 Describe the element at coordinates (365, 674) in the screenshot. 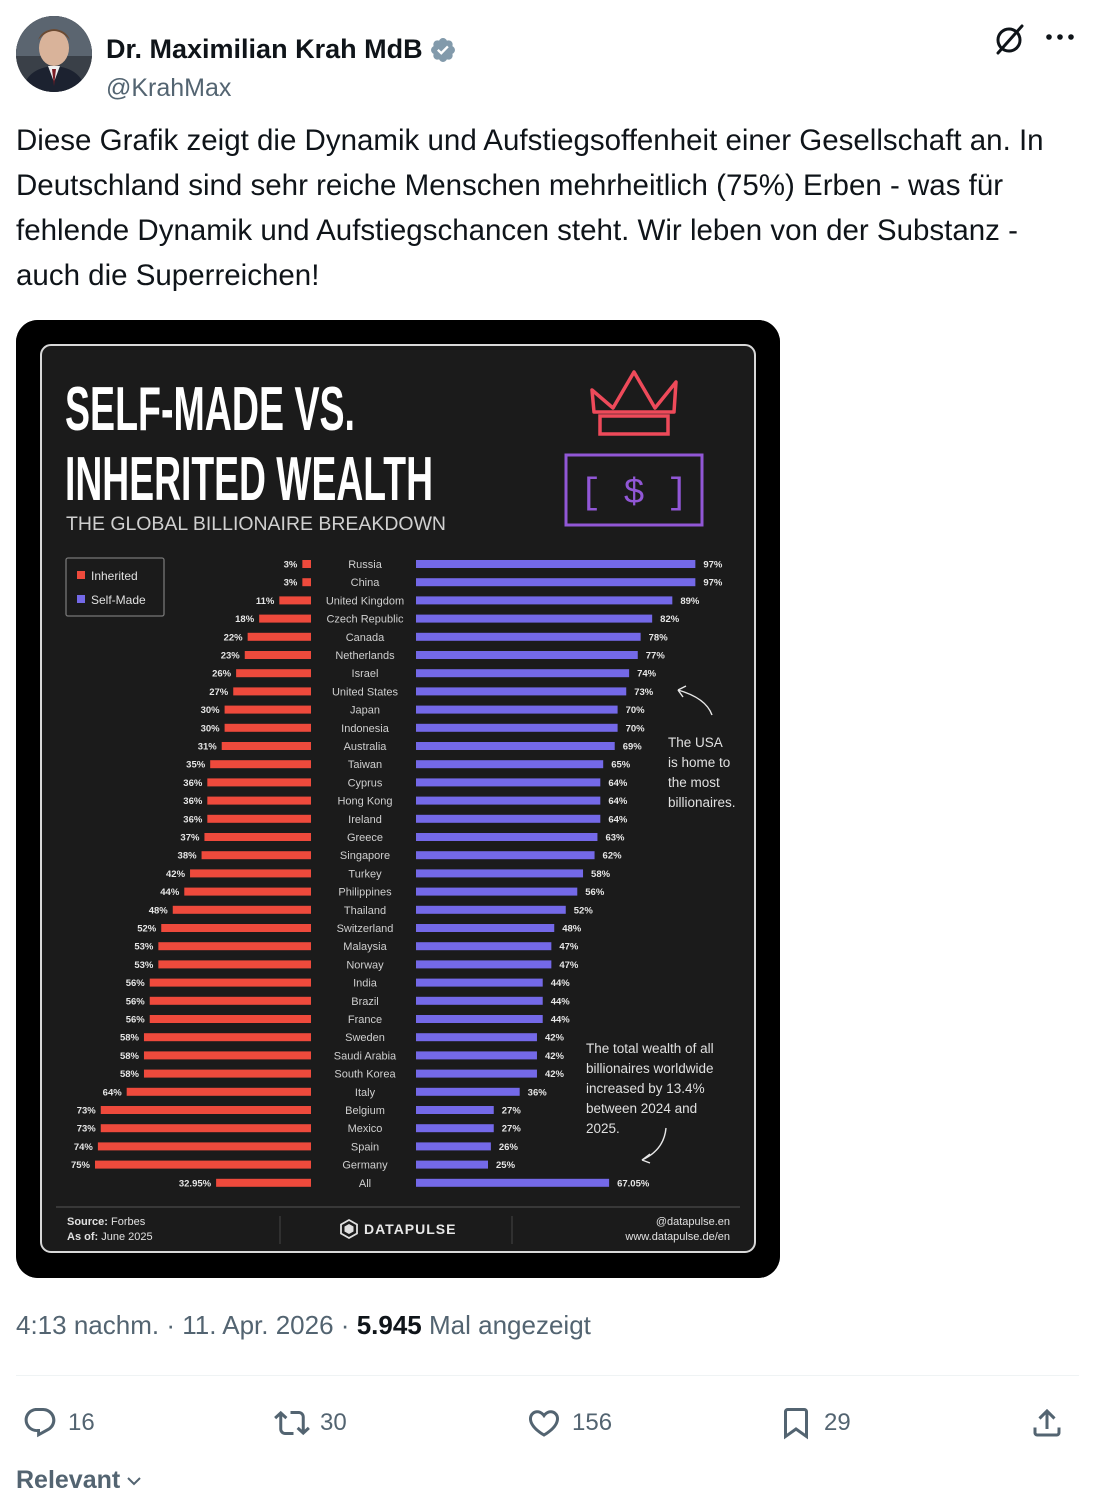

I see `category-label: Israel` at that location.